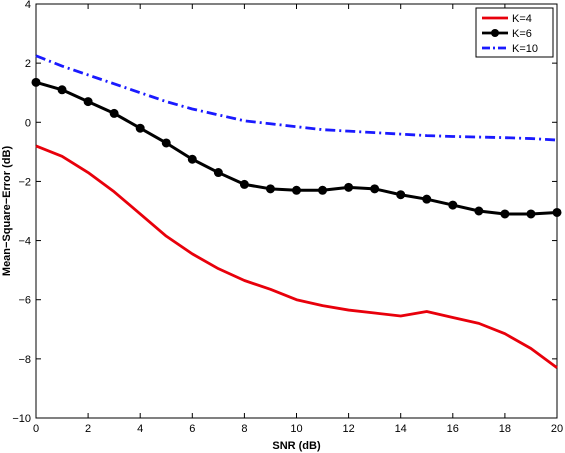 This screenshot has width=565, height=453. Describe the element at coordinates (140, 429) in the screenshot. I see `x-tick-label: 4` at that location.